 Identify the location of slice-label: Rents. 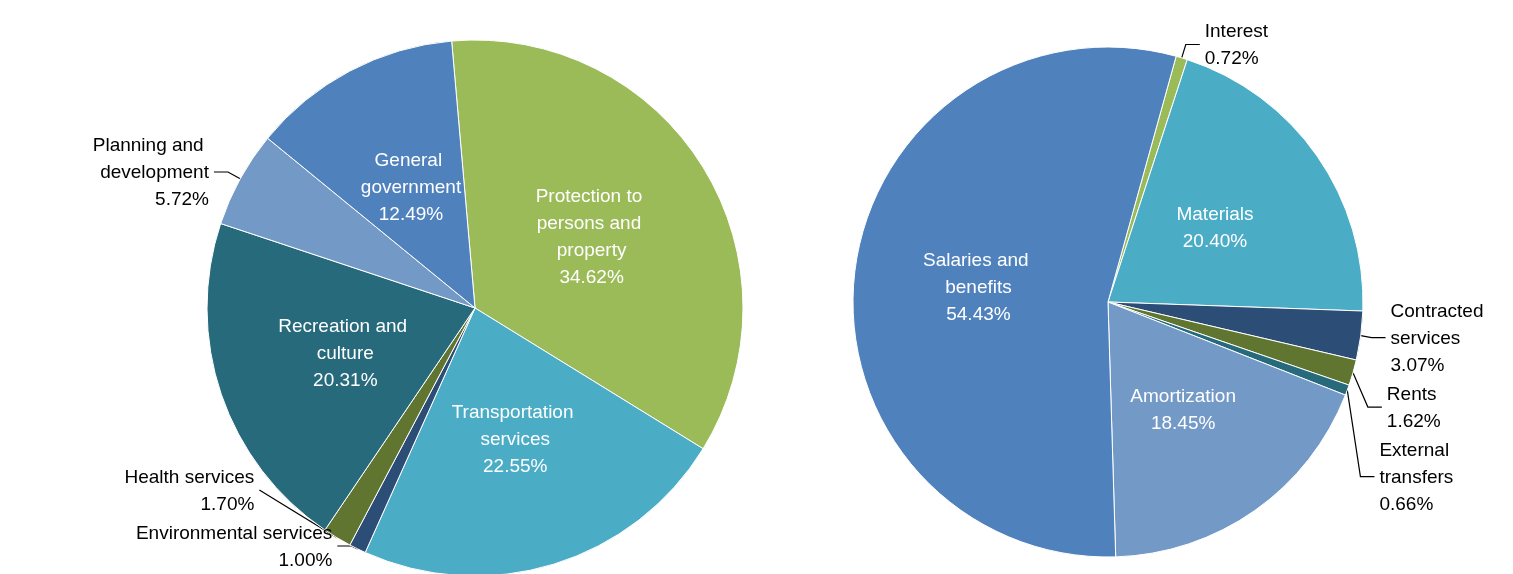
(1411, 394).